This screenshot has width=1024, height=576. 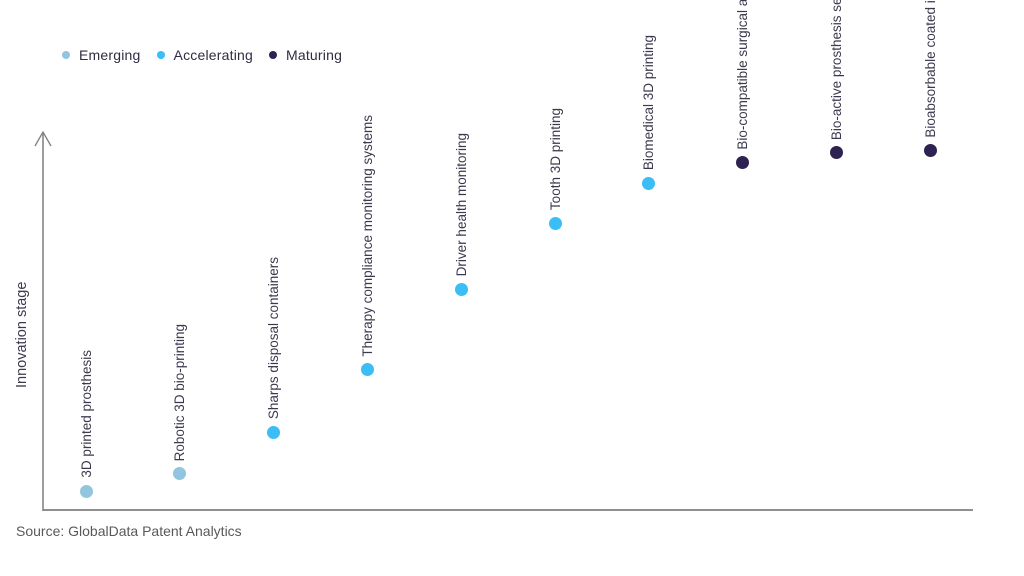 What do you see at coordinates (743, 75) in the screenshot?
I see `data-point-label: Bio-compatible surgical adjuncts` at bounding box center [743, 75].